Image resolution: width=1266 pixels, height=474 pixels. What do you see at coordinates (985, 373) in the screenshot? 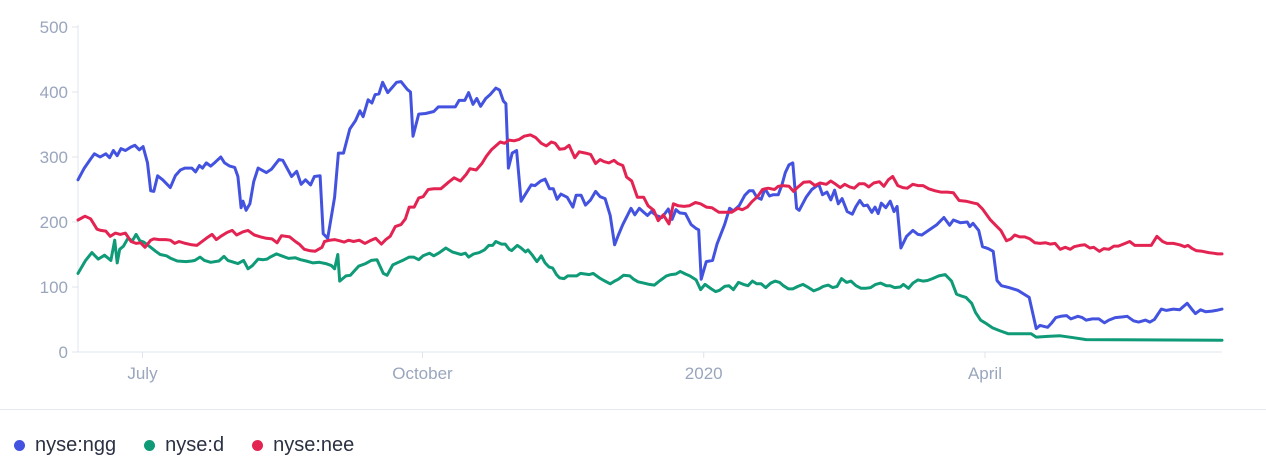
I see `x-tick-label: April` at bounding box center [985, 373].